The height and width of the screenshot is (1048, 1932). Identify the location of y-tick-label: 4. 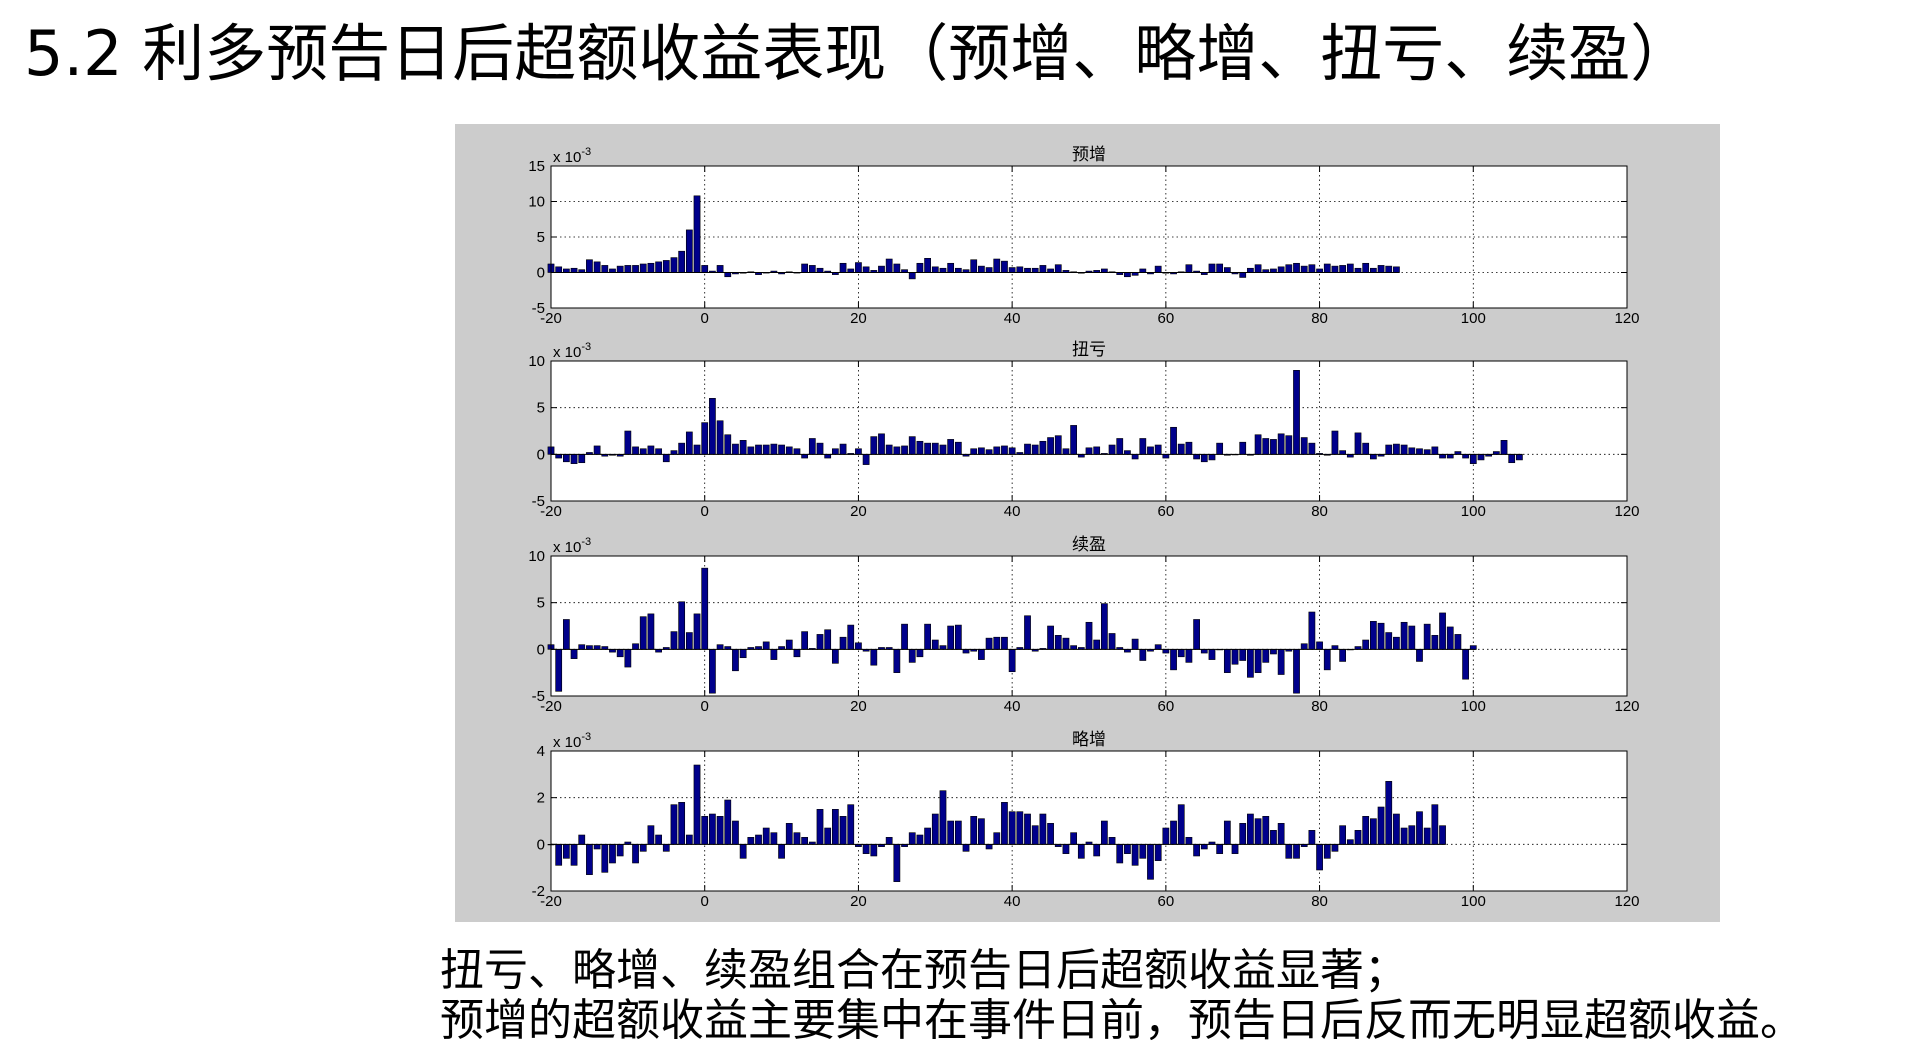
(541, 751).